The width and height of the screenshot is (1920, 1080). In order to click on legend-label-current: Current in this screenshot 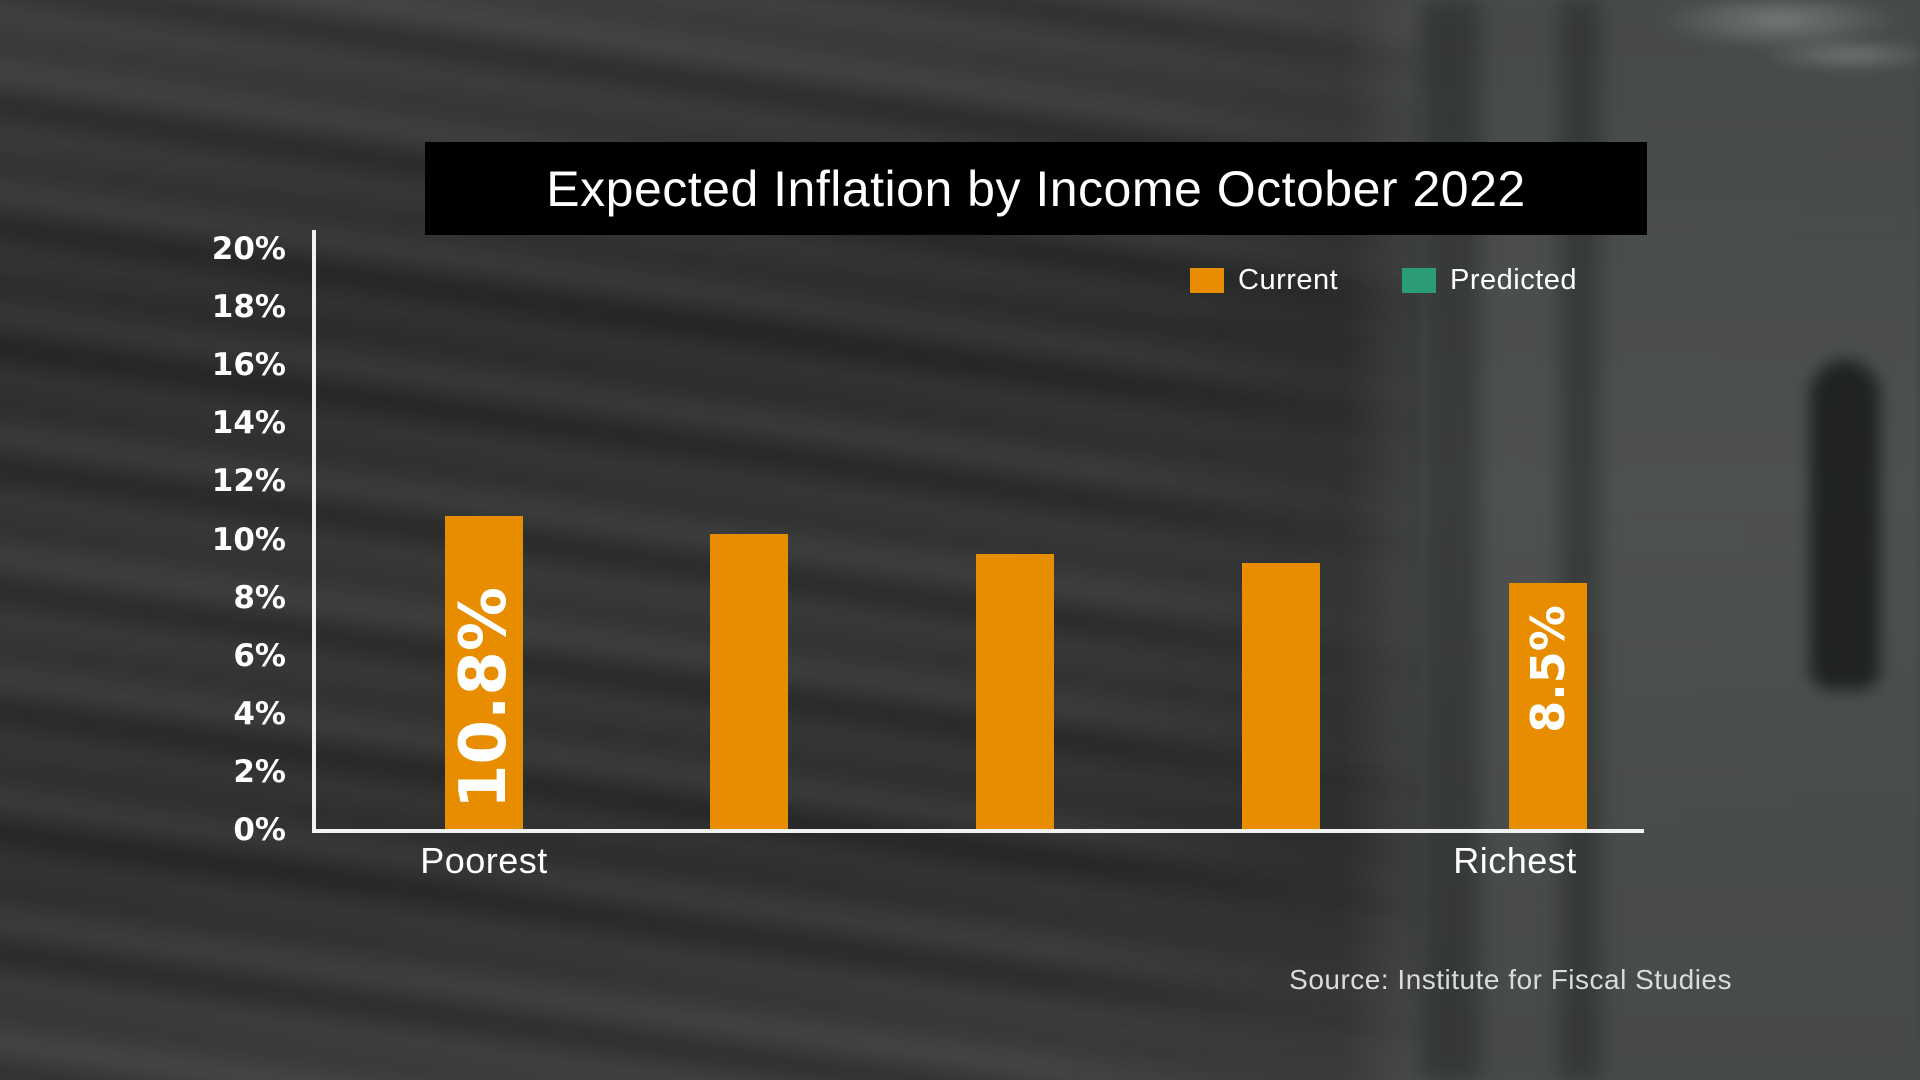, I will do `click(1288, 279)`.